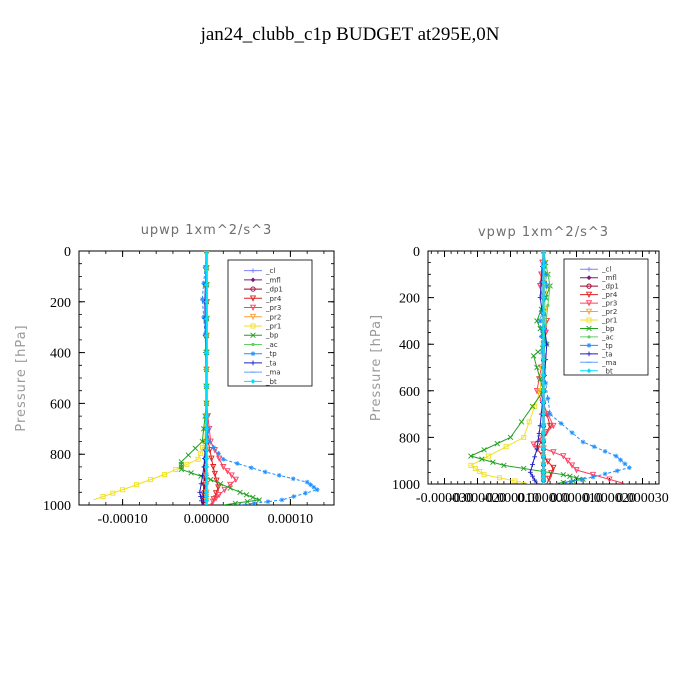 This screenshot has height=700, width=700. Describe the element at coordinates (273, 308) in the screenshot. I see `legend-label: _pr3` at that location.